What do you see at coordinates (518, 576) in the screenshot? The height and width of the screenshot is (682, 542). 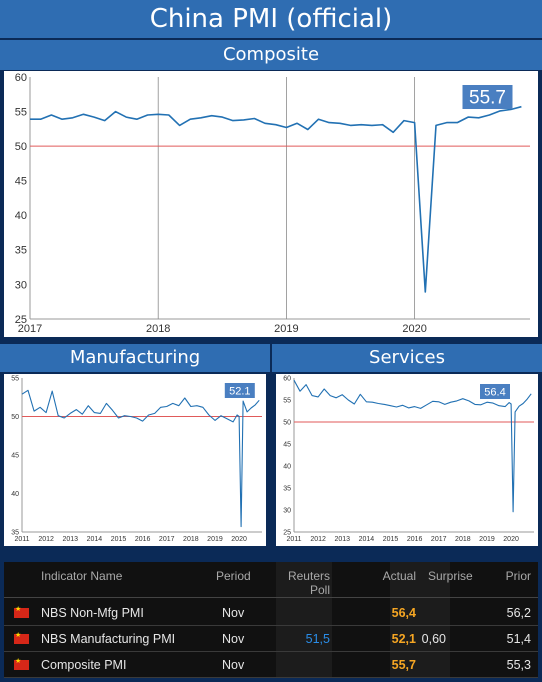 I see `header-prior: Prior` at bounding box center [518, 576].